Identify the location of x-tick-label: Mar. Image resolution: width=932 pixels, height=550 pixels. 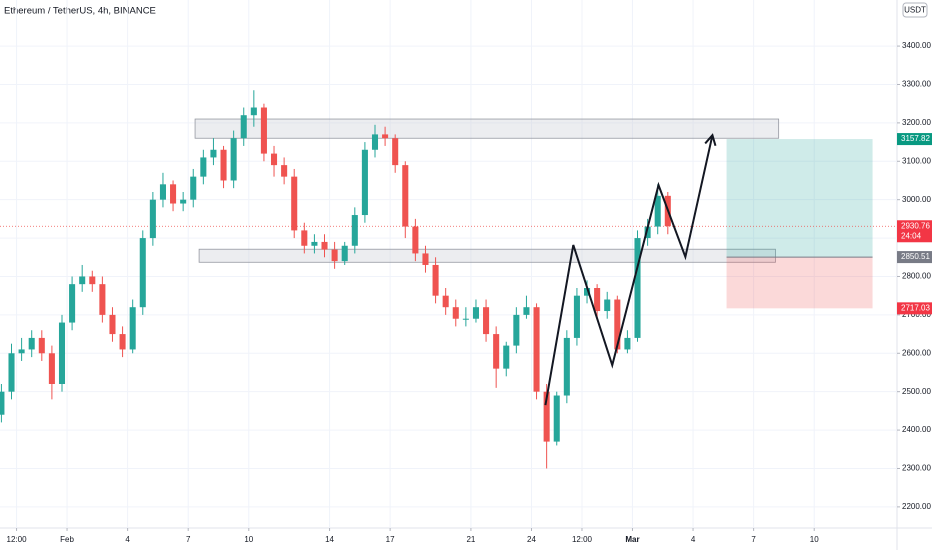
(632, 539).